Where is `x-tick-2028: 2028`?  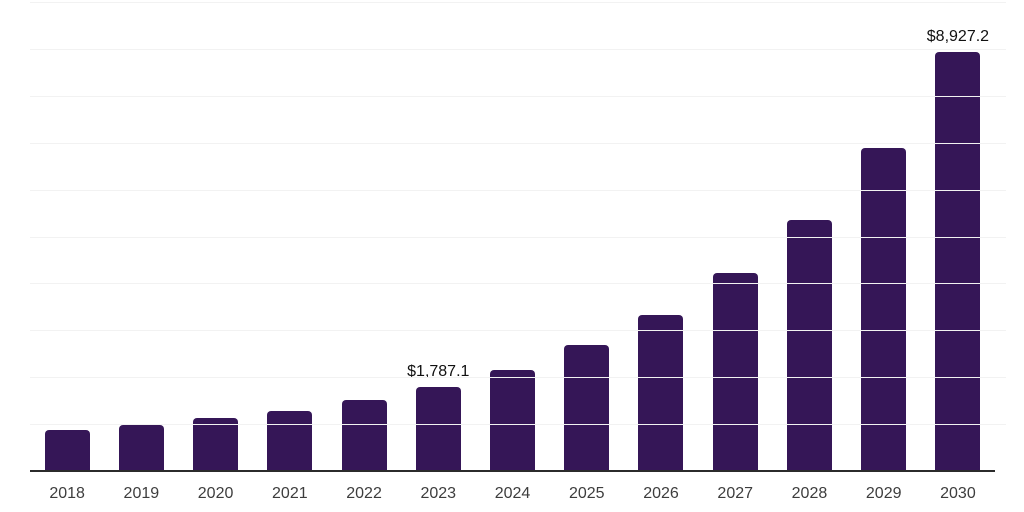
x-tick-2028: 2028 is located at coordinates (809, 493).